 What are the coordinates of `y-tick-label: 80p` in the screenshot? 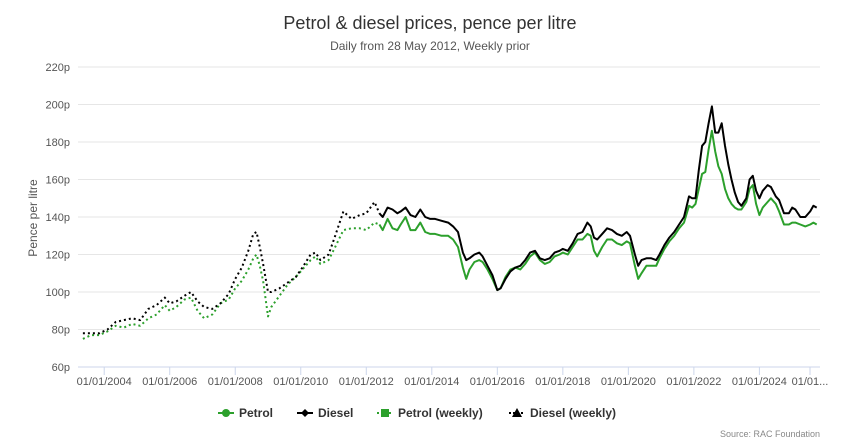 It's located at (61, 331).